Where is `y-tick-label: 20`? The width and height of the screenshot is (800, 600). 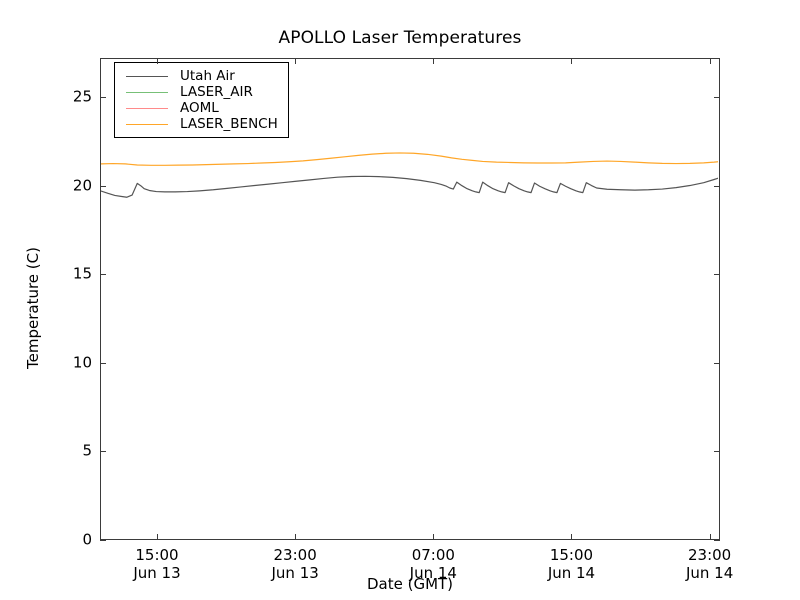
y-tick-label: 20 is located at coordinates (82, 185).